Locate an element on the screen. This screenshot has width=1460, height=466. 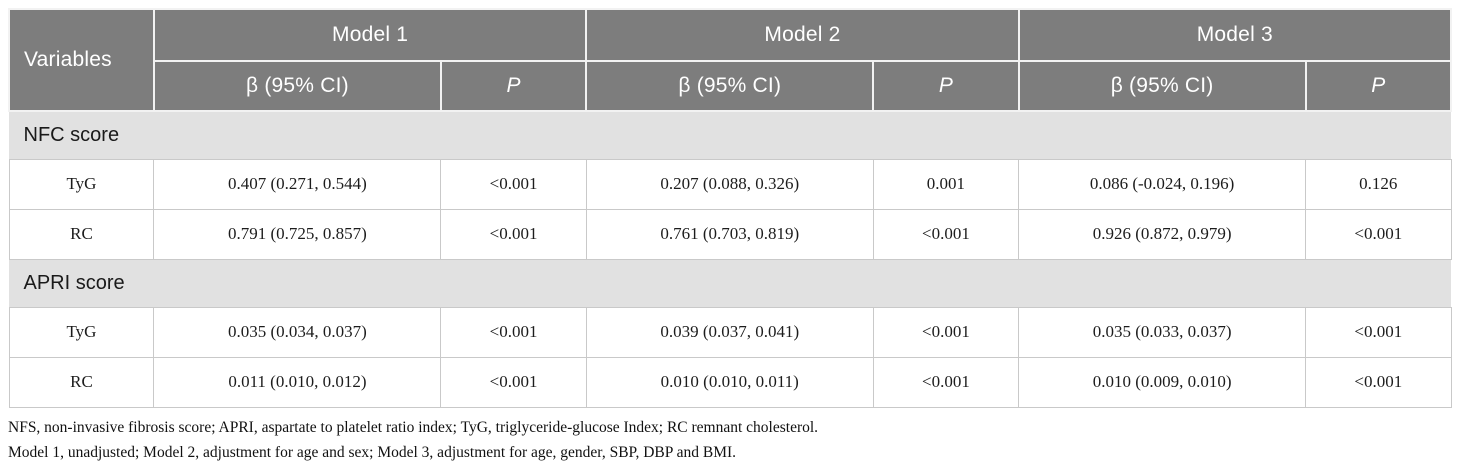
model-3-header: Model 3 is located at coordinates (1235, 35).